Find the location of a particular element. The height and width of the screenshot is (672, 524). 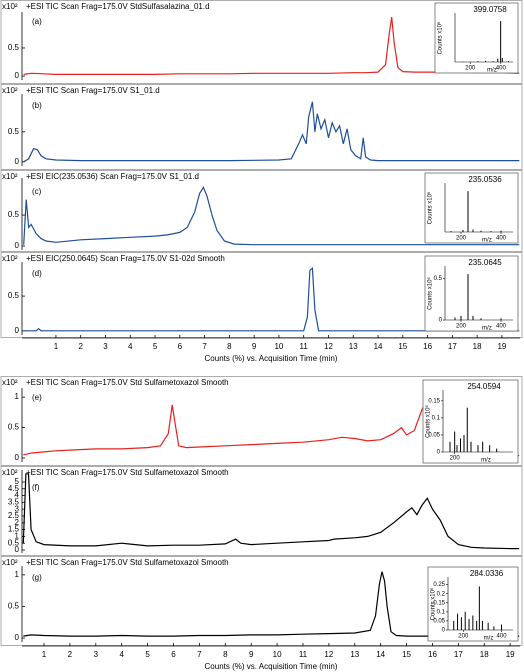

y-tick-label: 5 is located at coordinates (17, 481).